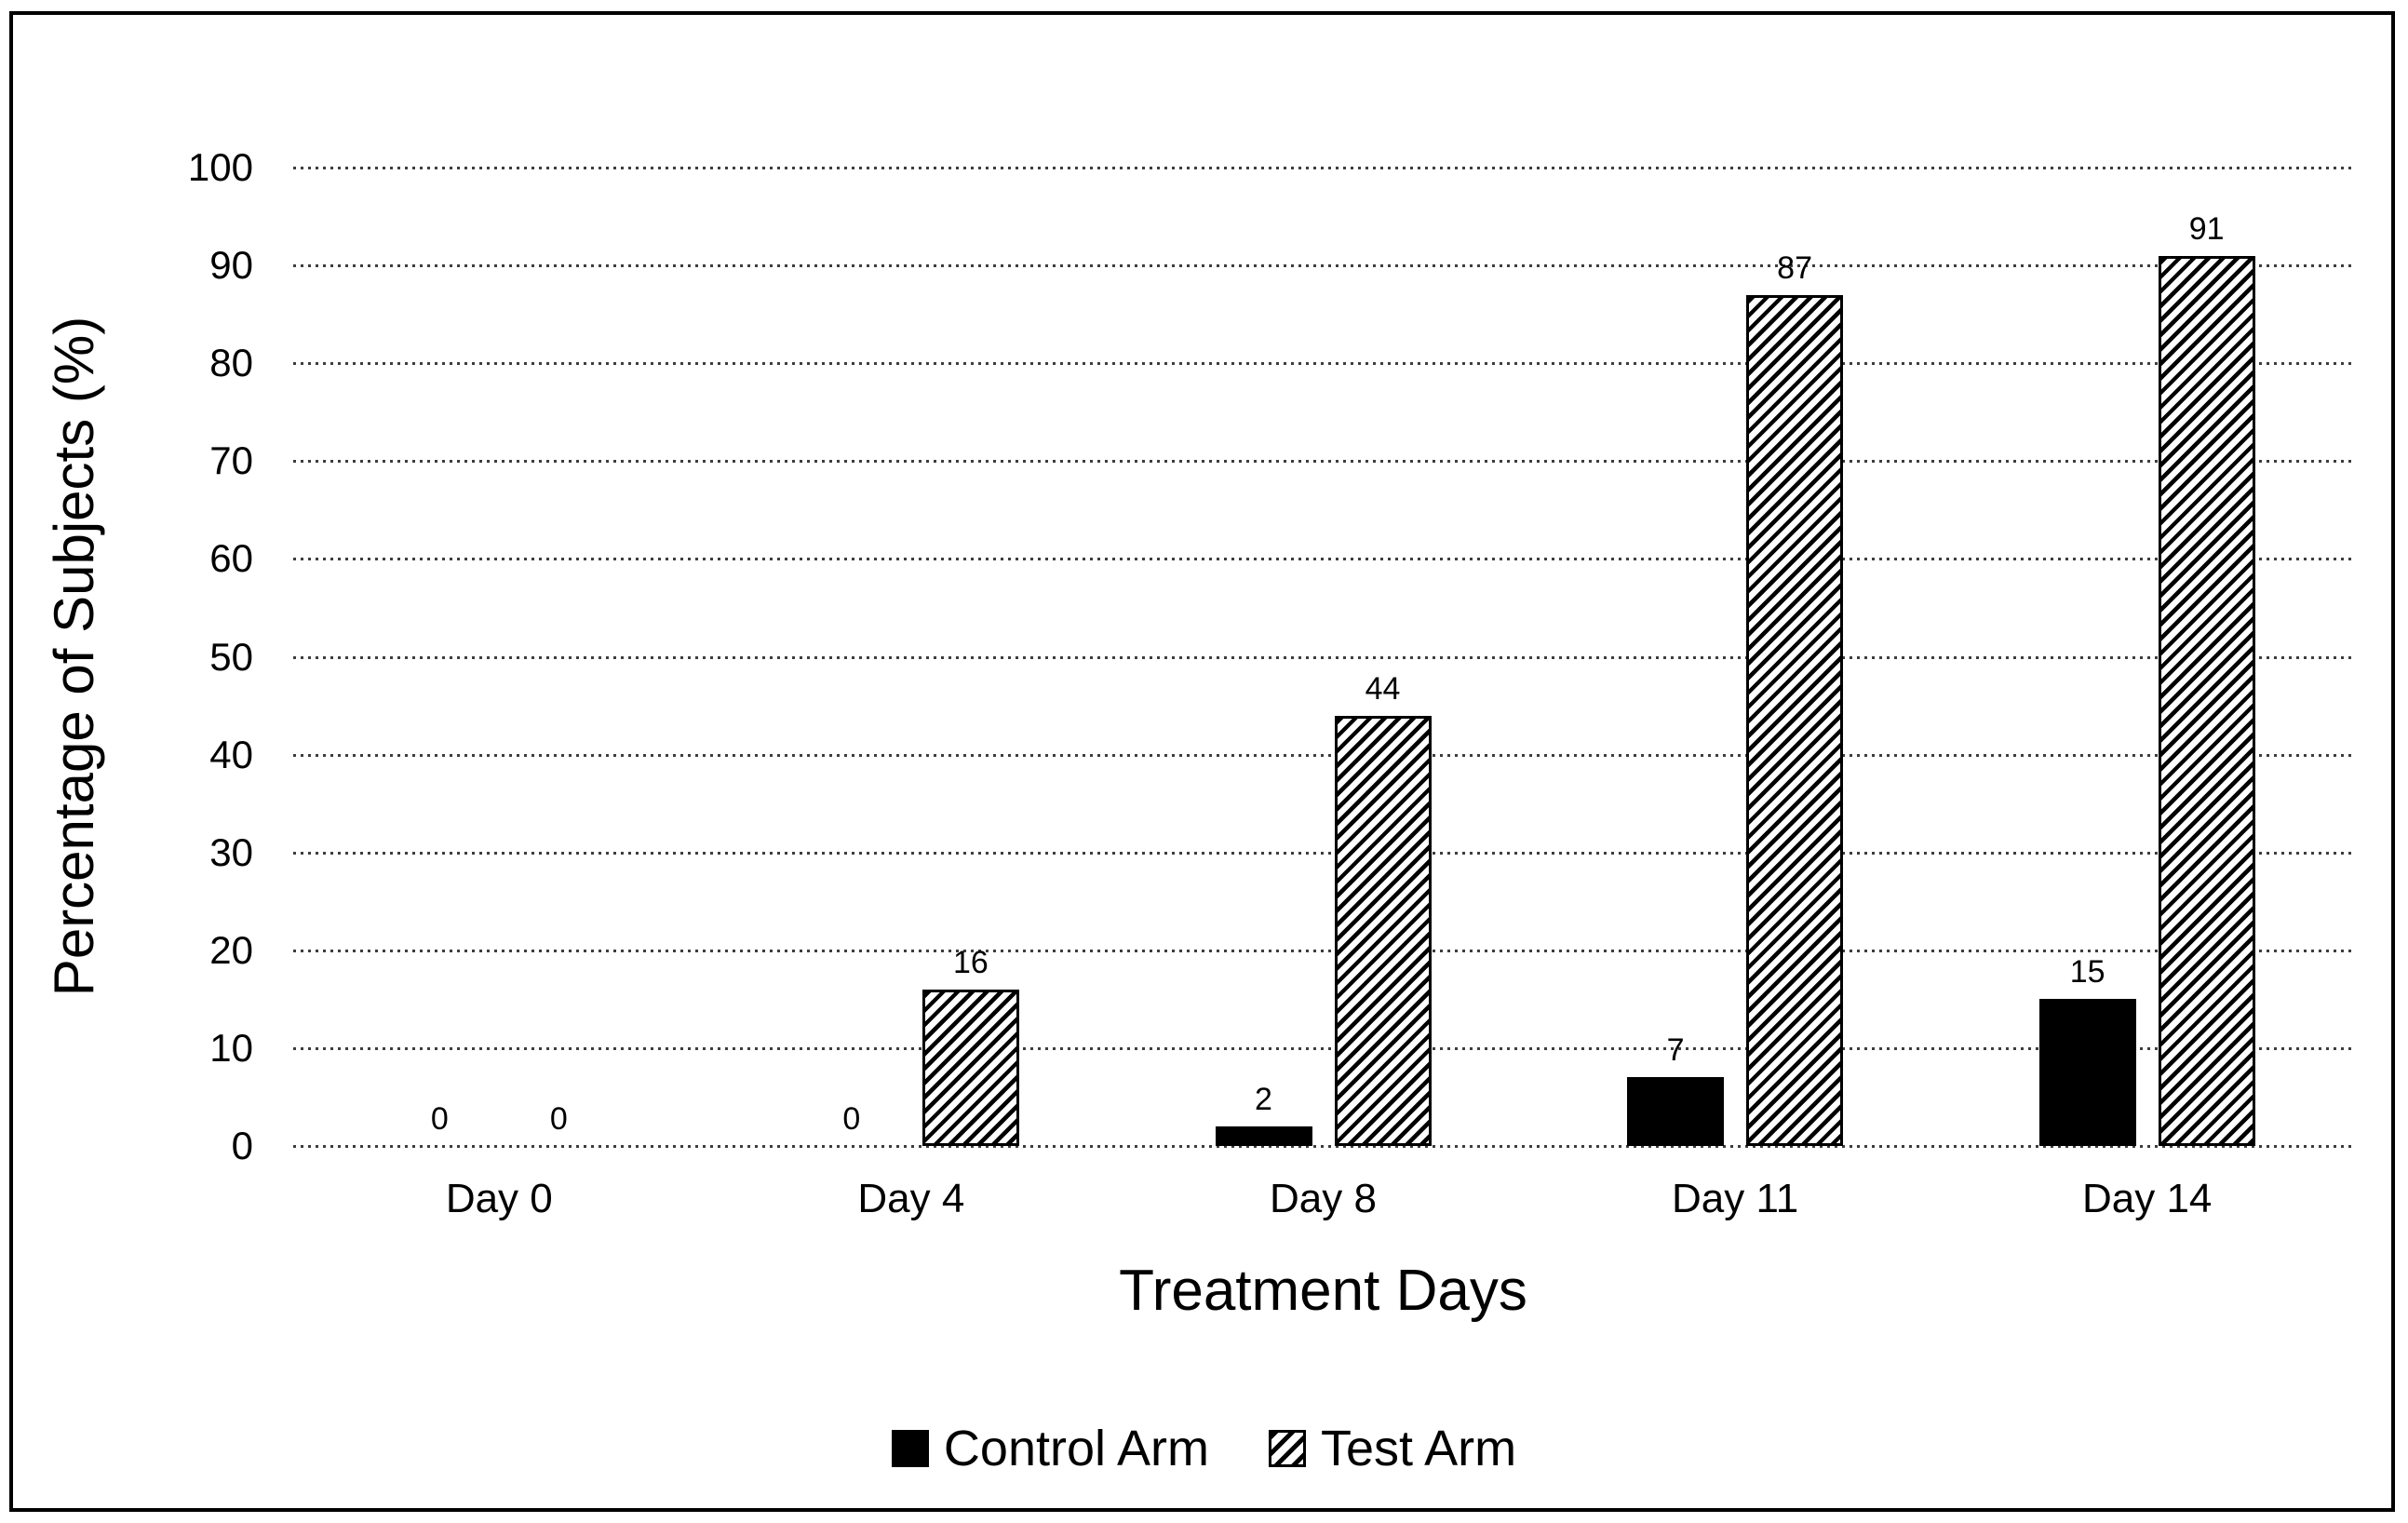  What do you see at coordinates (911, 1198) in the screenshot?
I see `x-tick-label-day-4: Day 4` at bounding box center [911, 1198].